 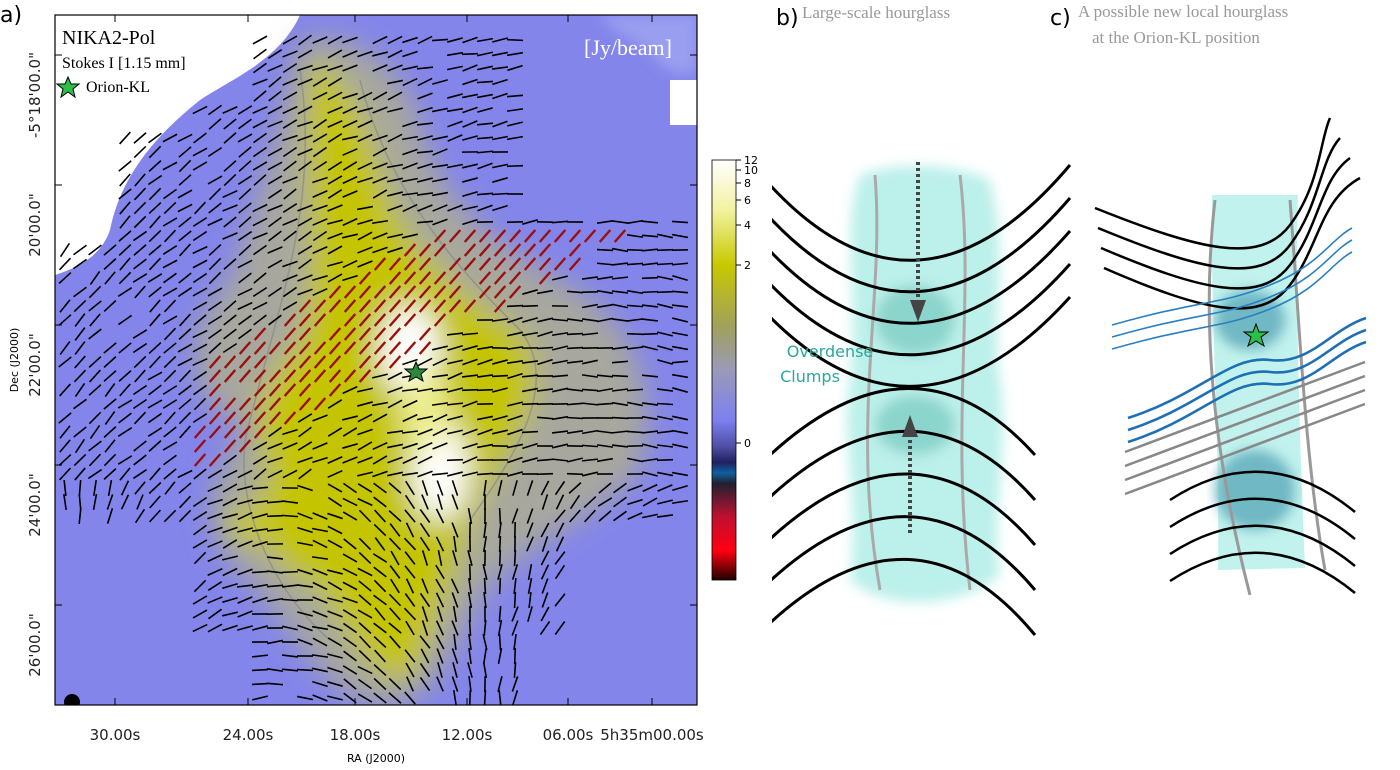 I want to click on x-tick-label: 24.00s, so click(x=248, y=735).